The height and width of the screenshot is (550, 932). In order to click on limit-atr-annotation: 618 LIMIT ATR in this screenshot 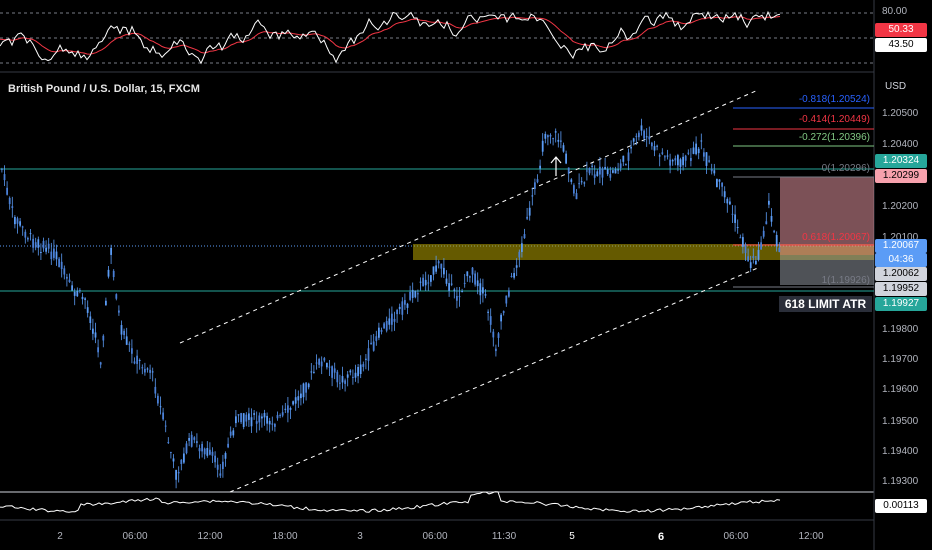, I will do `click(825, 304)`.